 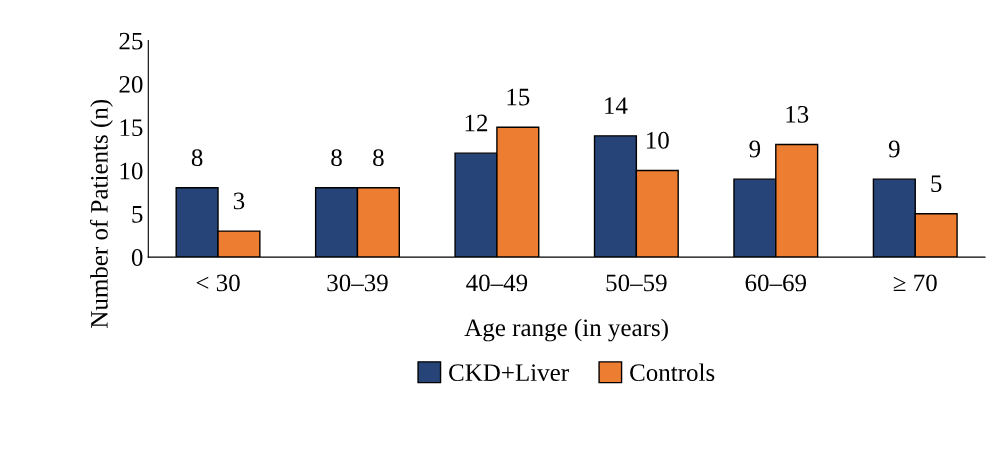 I want to click on x-tick-label: < 30, so click(x=218, y=283).